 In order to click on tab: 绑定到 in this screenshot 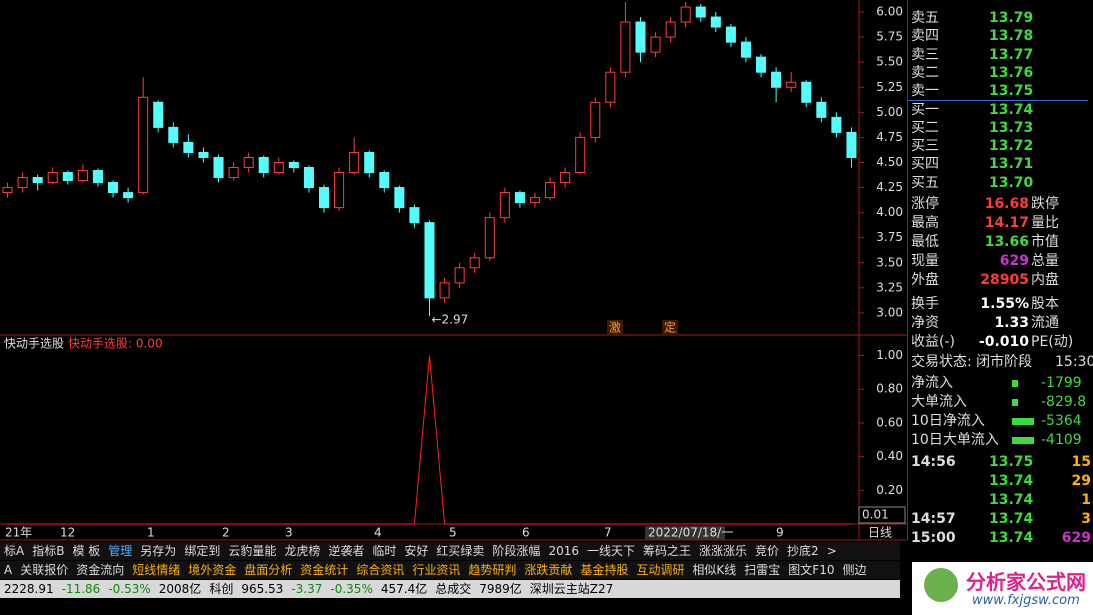, I will do `click(202, 551)`.